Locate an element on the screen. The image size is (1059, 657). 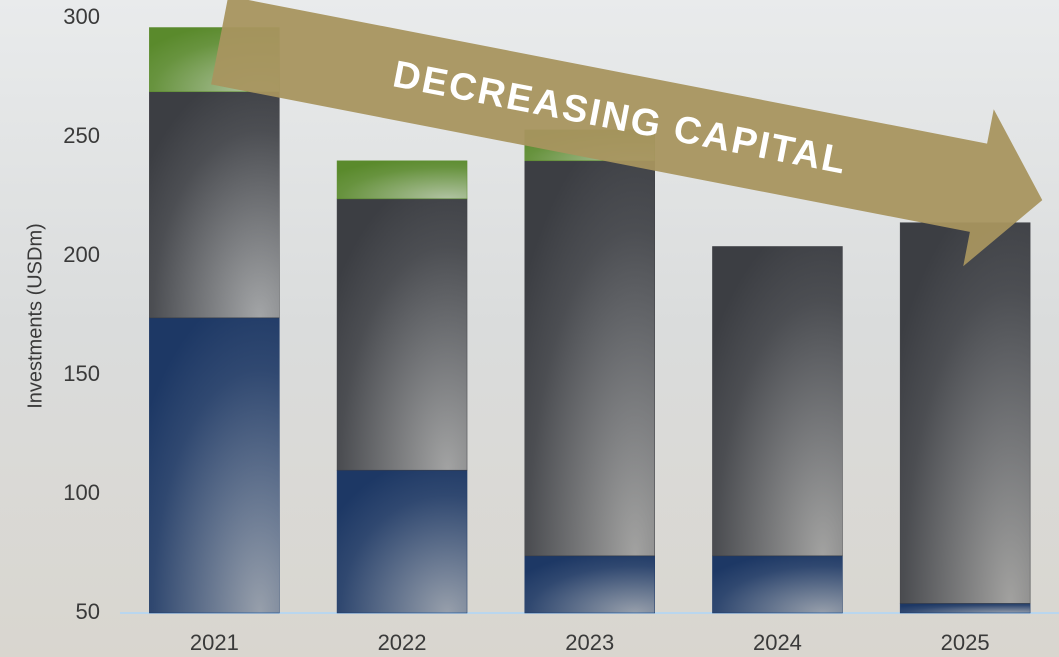
y-tick-label: 250 is located at coordinates (81, 135).